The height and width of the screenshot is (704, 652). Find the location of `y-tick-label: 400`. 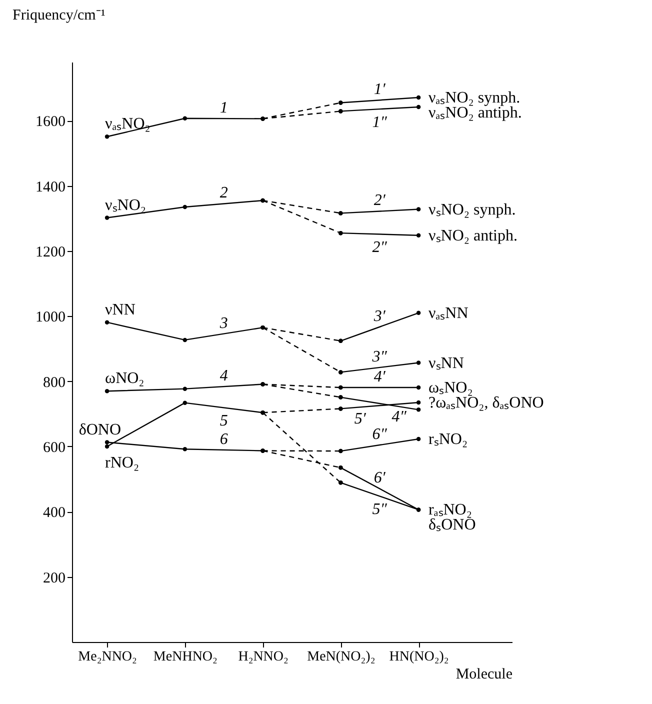

y-tick-label: 400 is located at coordinates (54, 513).